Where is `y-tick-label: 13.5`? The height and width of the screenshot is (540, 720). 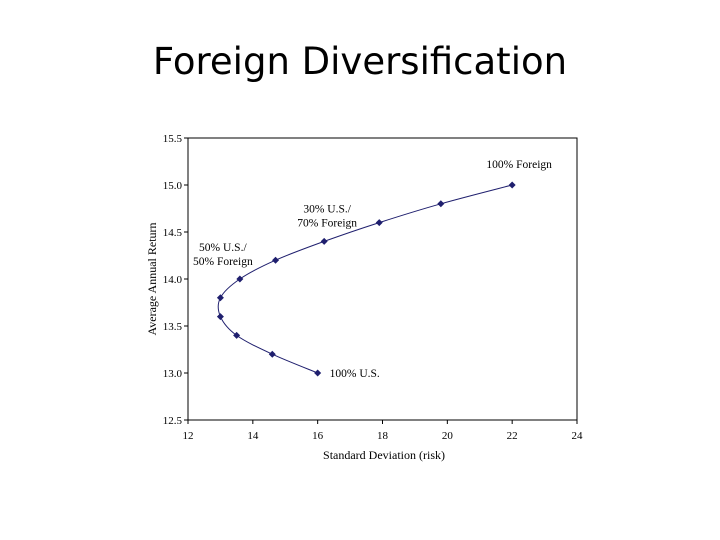 y-tick-label: 13.5 is located at coordinates (173, 327).